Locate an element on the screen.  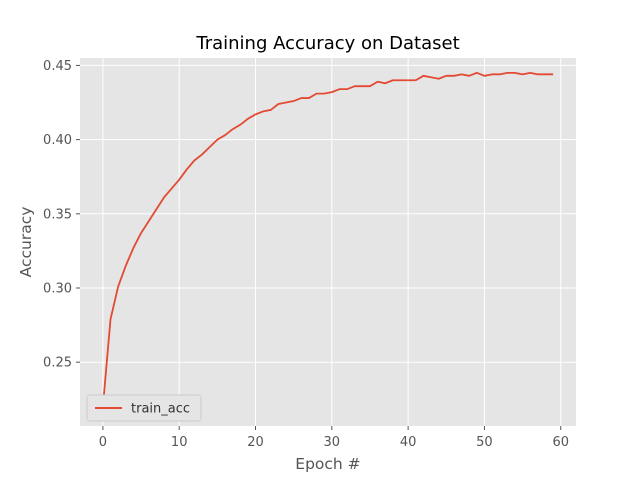
legend-box is located at coordinates (144, 408).